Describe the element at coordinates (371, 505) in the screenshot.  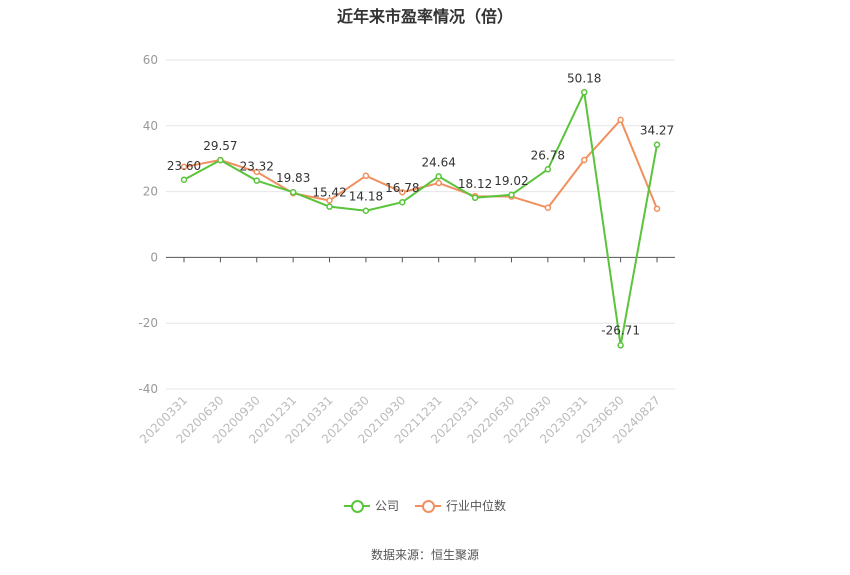
I see `legend-item-company: 公司` at that location.